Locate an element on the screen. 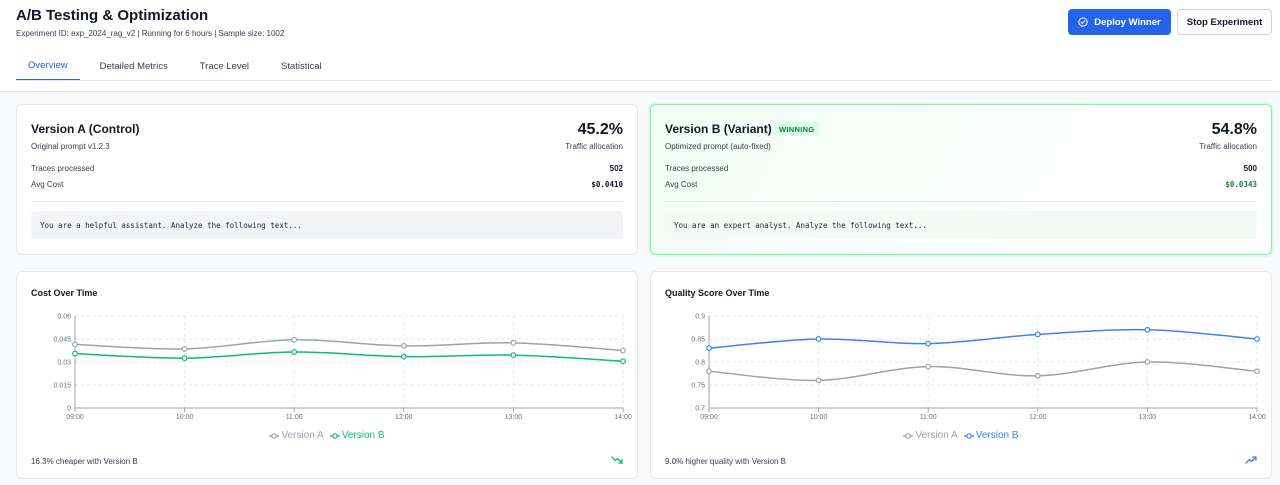  version-b-traffic-label: Traffic allocation is located at coordinates (1228, 146).